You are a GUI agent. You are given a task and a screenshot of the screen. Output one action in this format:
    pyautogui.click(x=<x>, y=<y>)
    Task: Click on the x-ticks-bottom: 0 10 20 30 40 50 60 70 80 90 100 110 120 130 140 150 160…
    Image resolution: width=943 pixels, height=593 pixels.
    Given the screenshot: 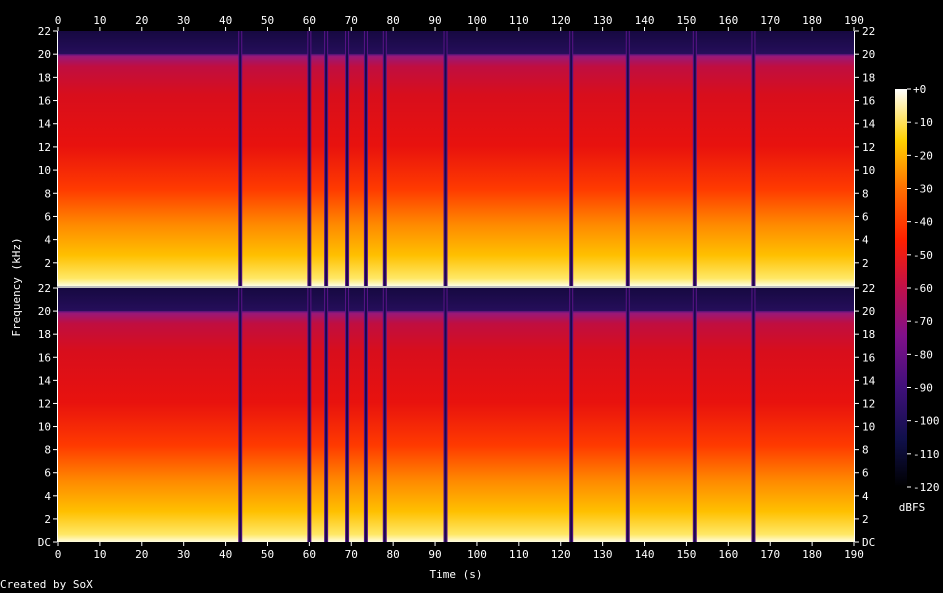 What is the action you would take?
    pyautogui.click(x=459, y=551)
    